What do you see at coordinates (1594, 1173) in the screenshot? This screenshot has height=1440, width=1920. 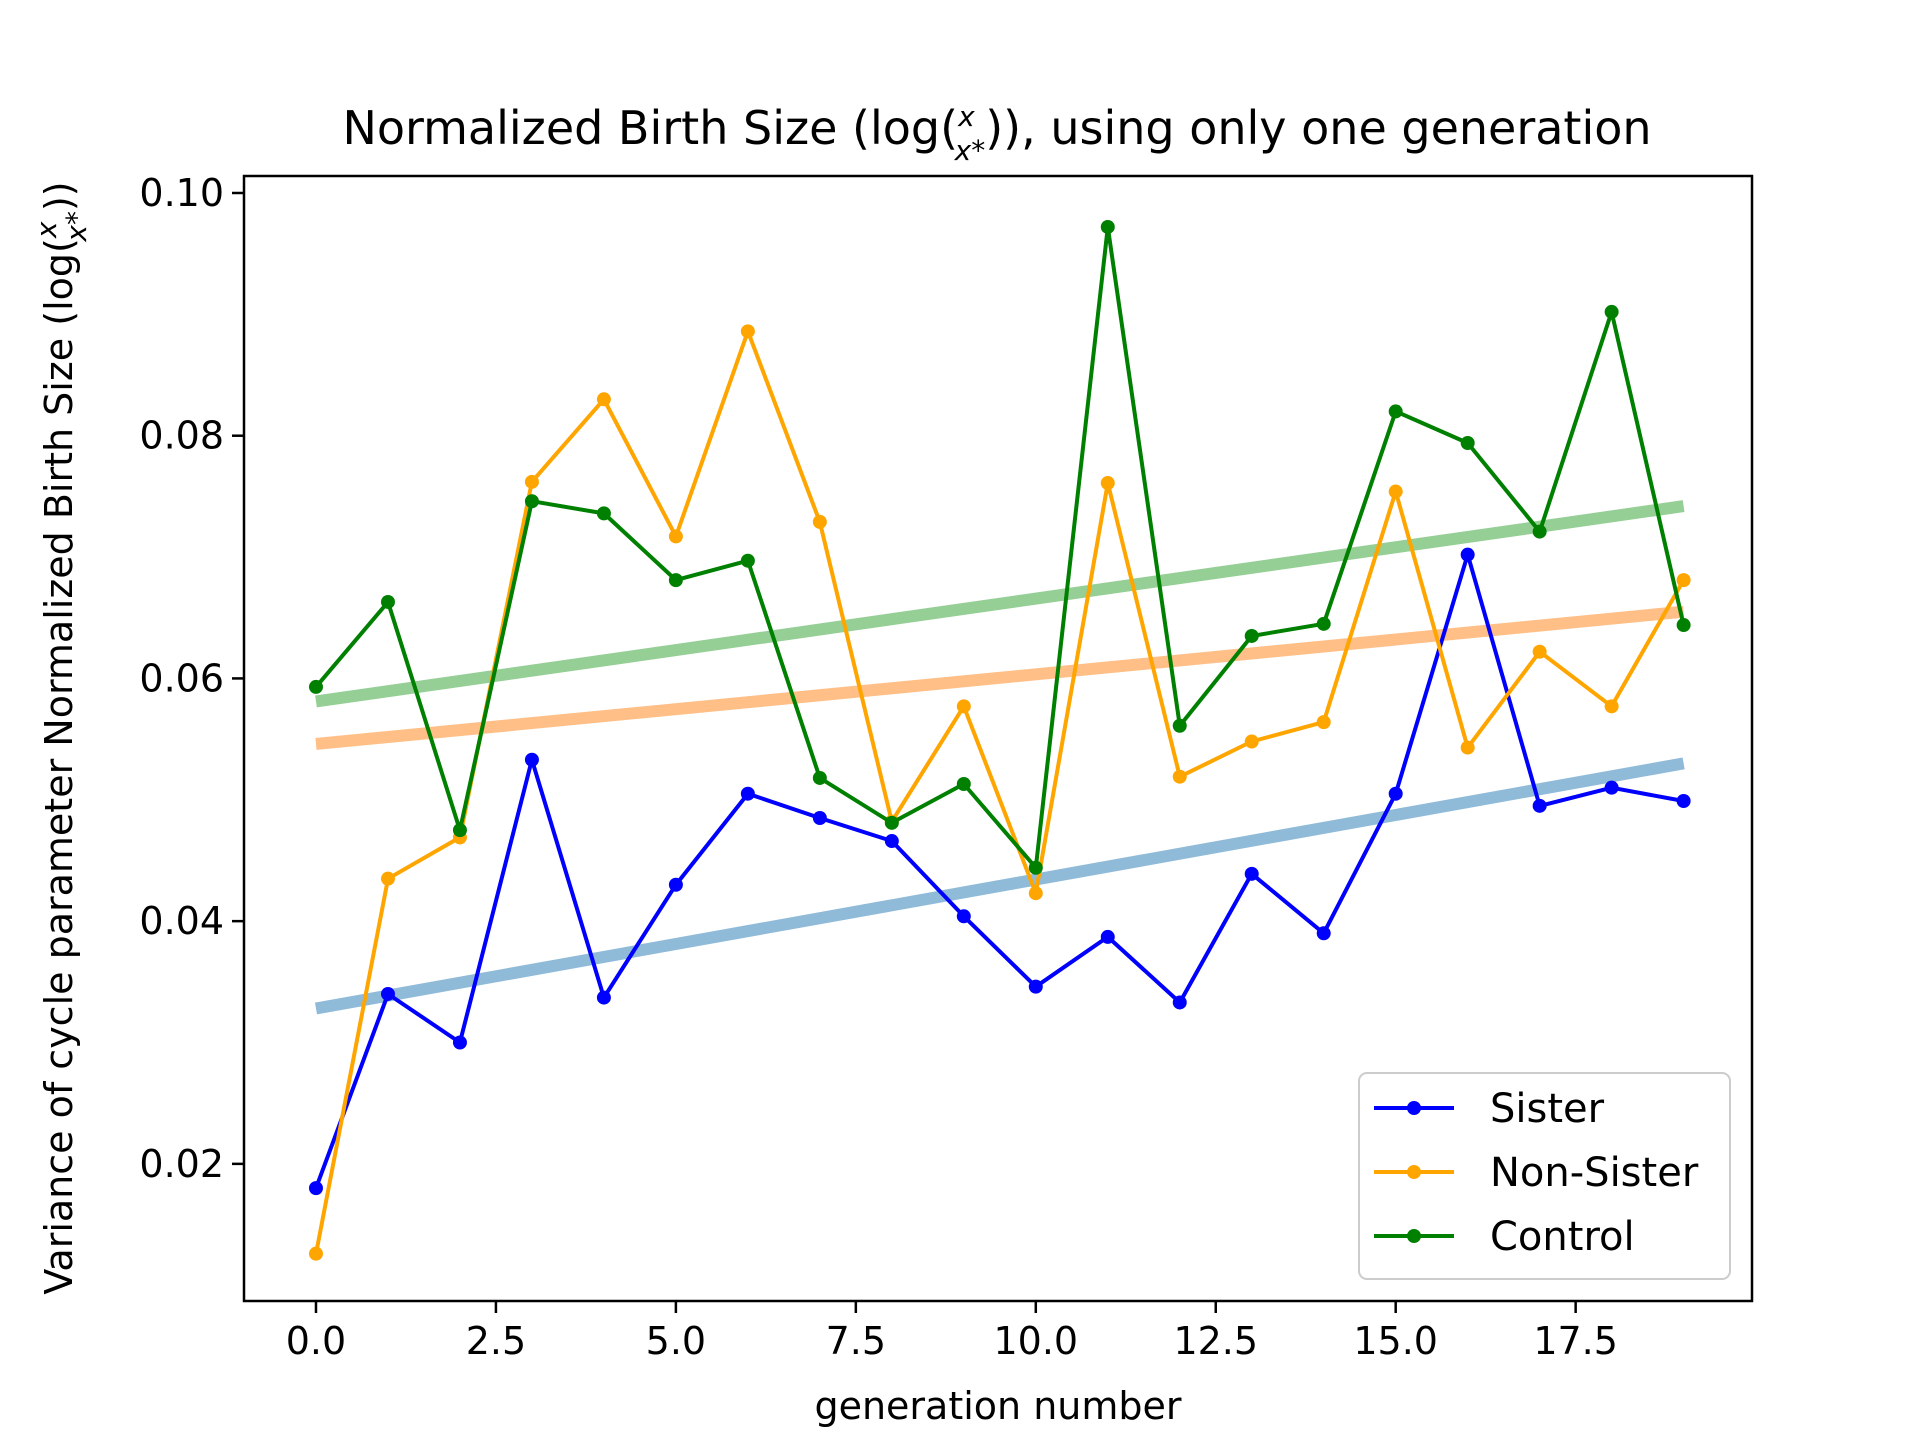 I see `legend-label-non-sister: Non-Sister` at bounding box center [1594, 1173].